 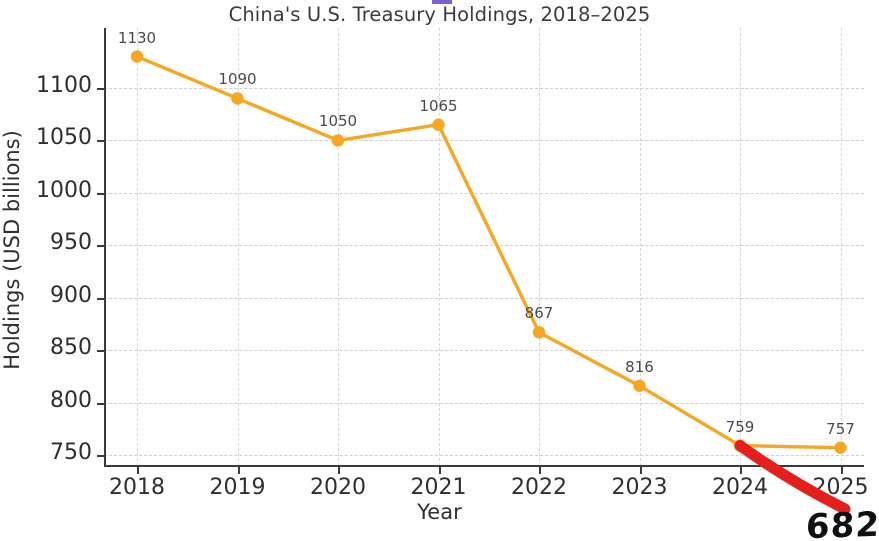 I want to click on y-tick-label: 900, so click(x=71, y=295).